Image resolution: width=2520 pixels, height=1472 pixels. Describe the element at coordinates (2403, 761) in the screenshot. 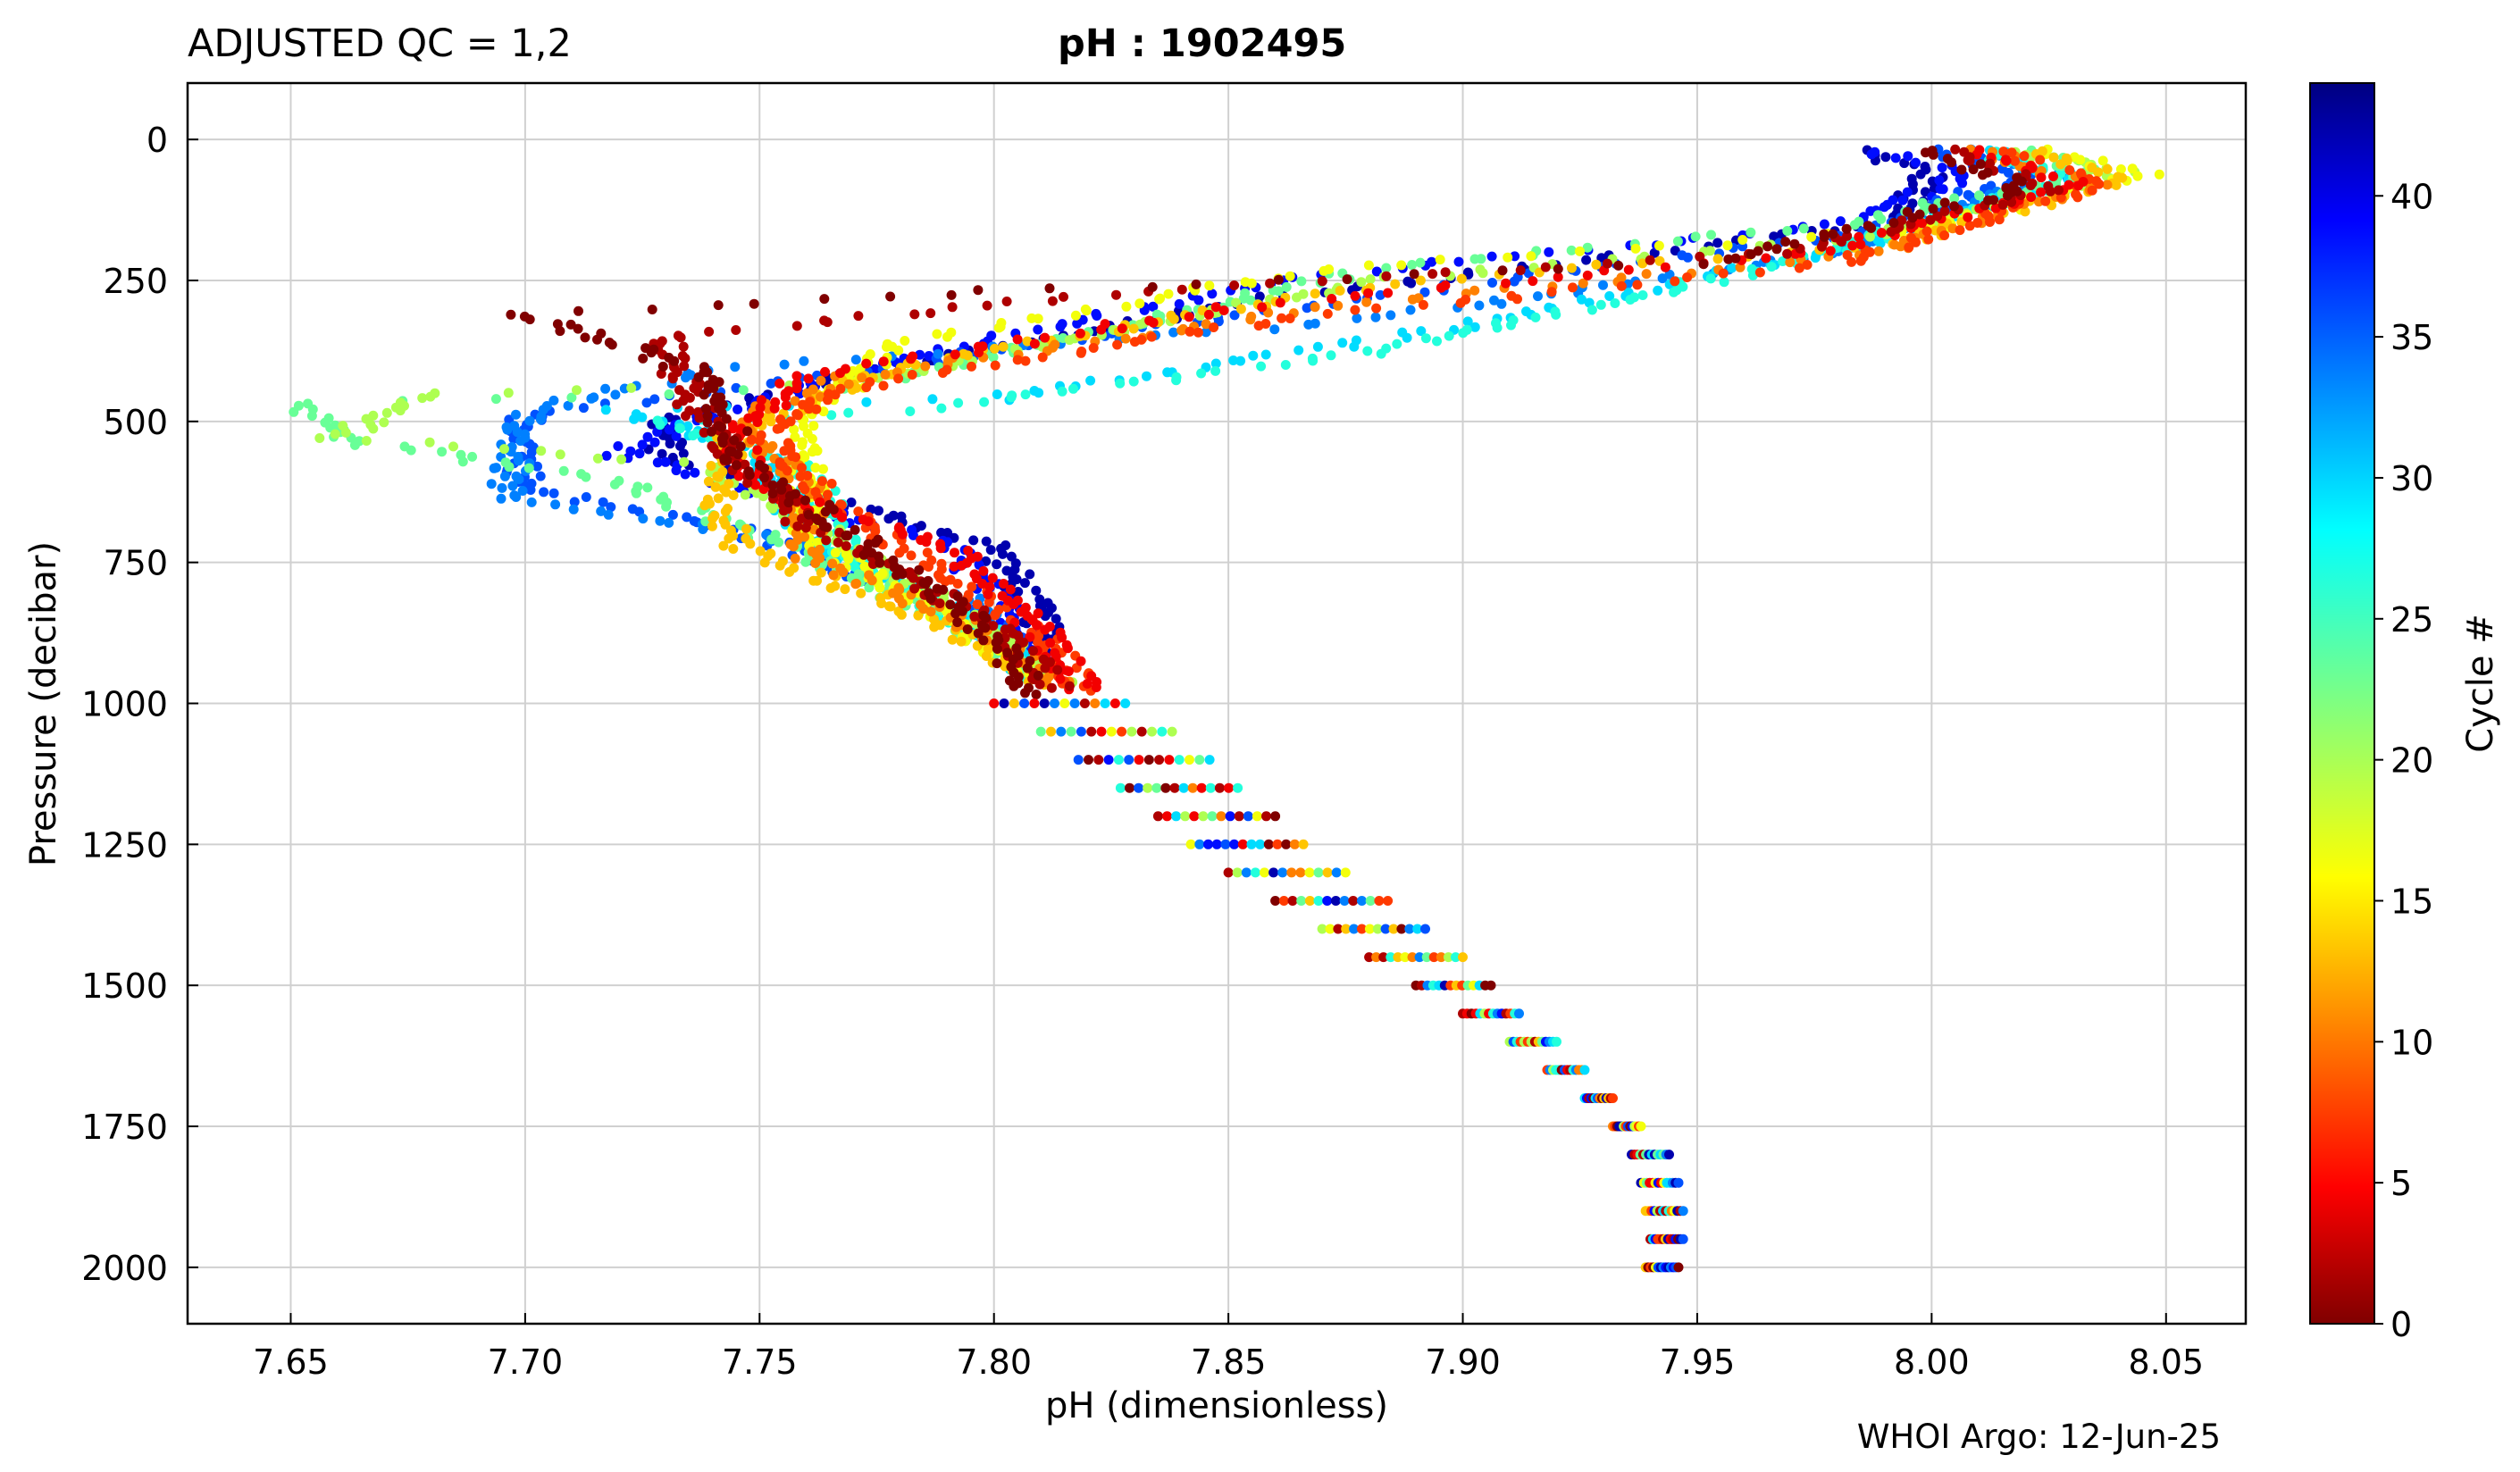

I see `colorbar-ticks: 0 5 10 15 20 25 30 35 40` at that location.